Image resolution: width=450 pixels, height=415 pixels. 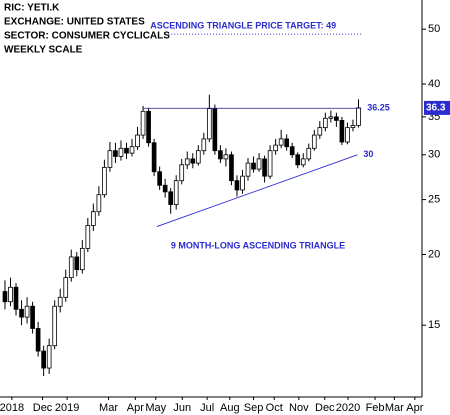 I want to click on x-tick-label: May, so click(x=155, y=408).